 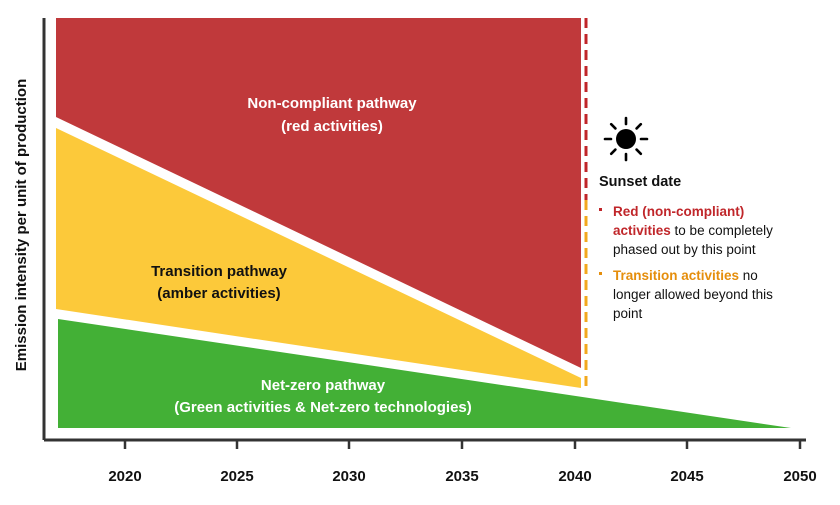 What do you see at coordinates (676, 275) in the screenshot?
I see `bullet-2-highlight: Transition activities` at bounding box center [676, 275].